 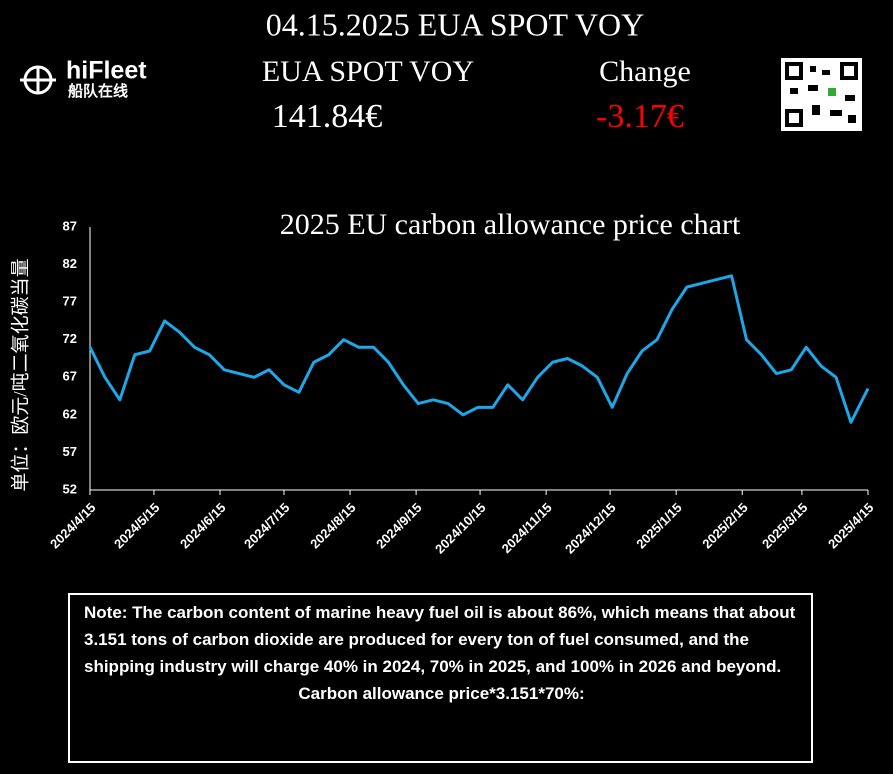 I want to click on brand-cn: 船队在线, so click(x=98, y=91).